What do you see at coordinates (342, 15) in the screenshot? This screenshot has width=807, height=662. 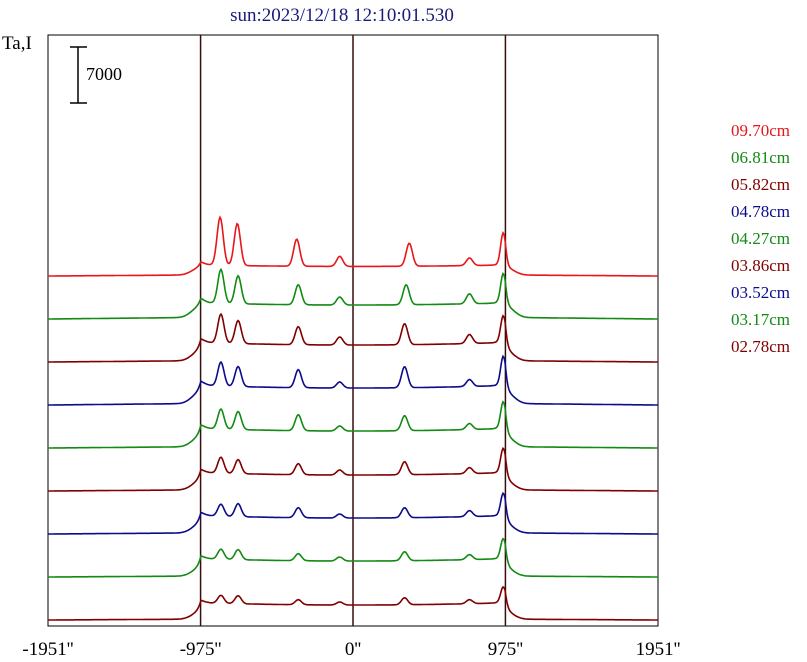 I see `chart-title: sun:2023/12/18 12:10:01.530` at bounding box center [342, 15].